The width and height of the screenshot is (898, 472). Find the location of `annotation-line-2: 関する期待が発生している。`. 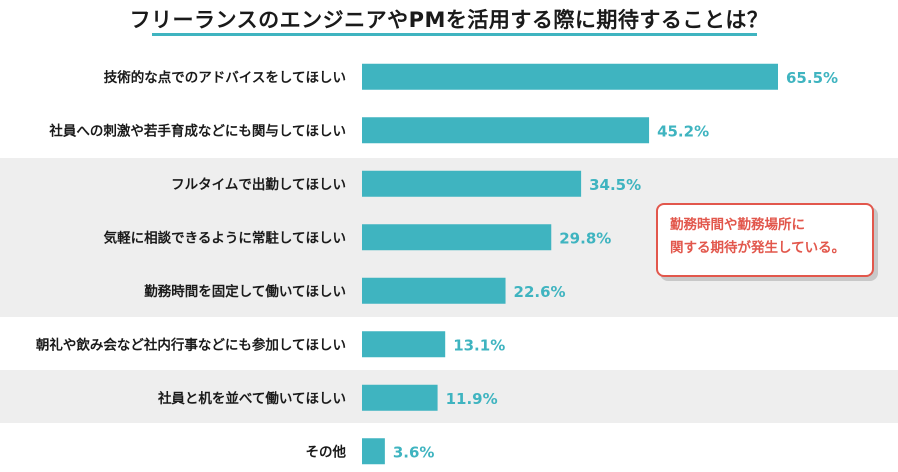

annotation-line-2: 関する期待が発生している。 is located at coordinates (758, 248).